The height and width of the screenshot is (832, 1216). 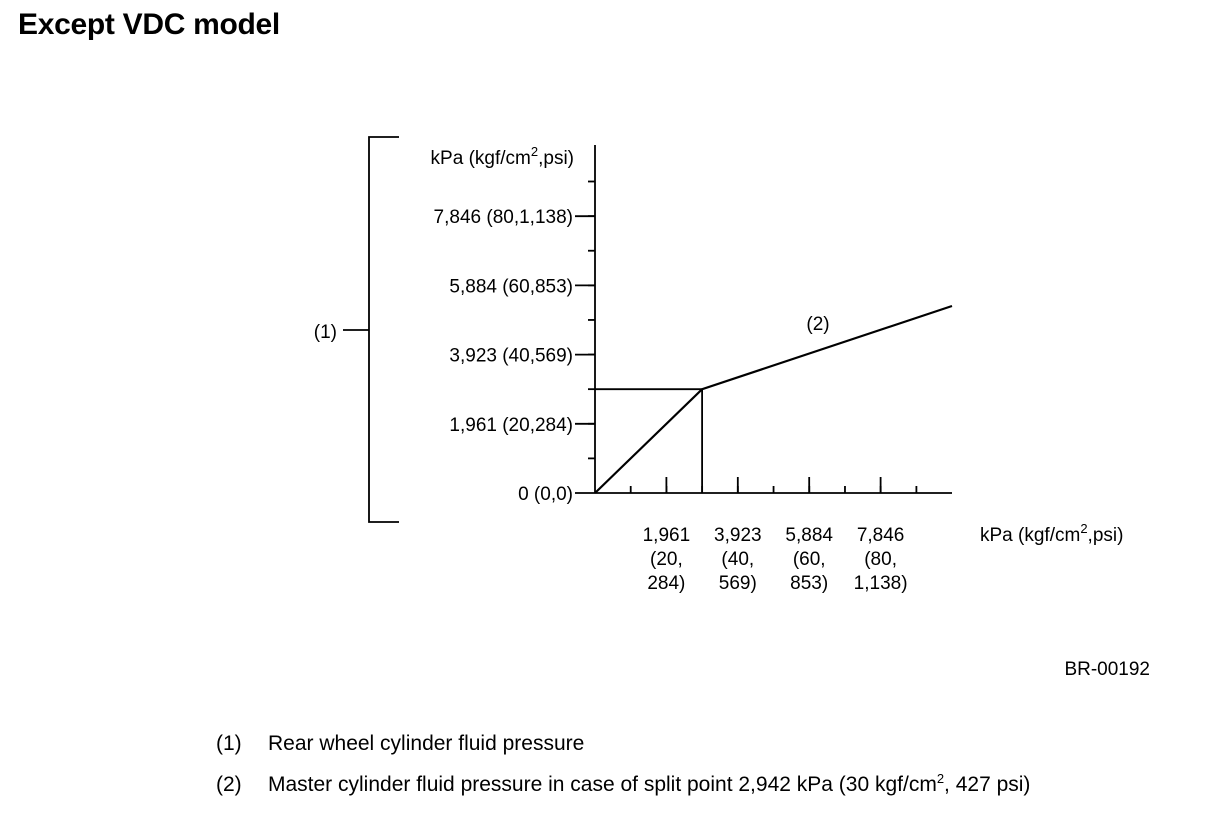 I want to click on x-tick-label-line: (40,, so click(x=737, y=559).